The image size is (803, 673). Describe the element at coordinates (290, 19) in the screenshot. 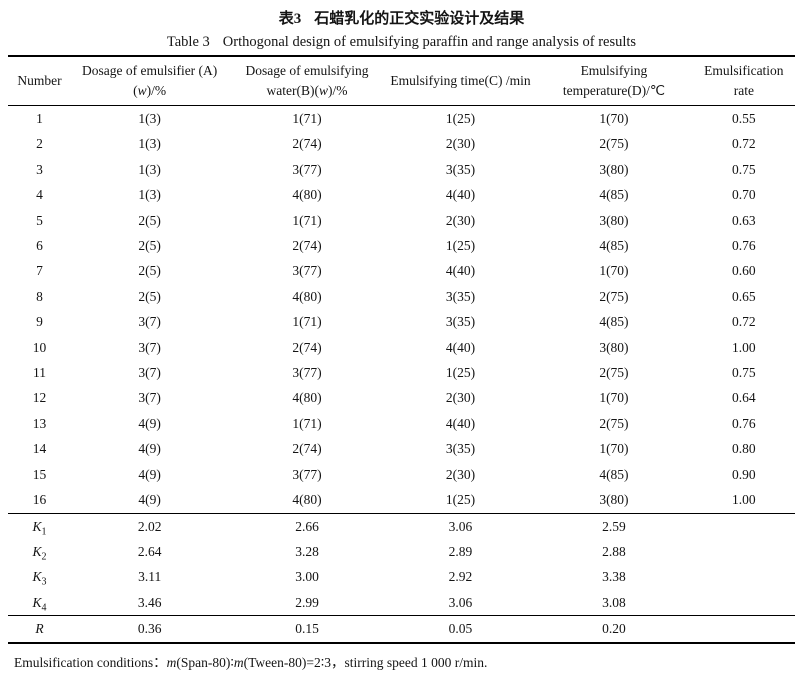

I see `table-number-cn: 表3` at that location.